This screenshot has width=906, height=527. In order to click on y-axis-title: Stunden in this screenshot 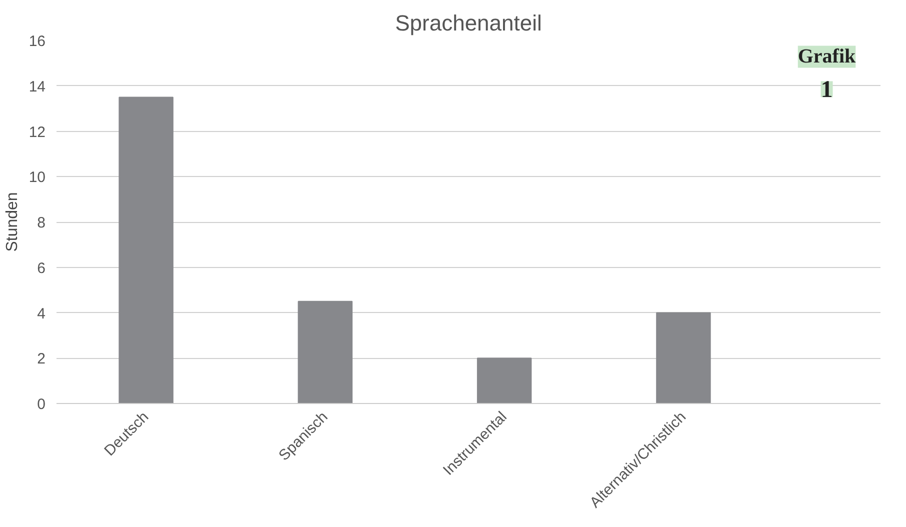, I will do `click(12, 222)`.